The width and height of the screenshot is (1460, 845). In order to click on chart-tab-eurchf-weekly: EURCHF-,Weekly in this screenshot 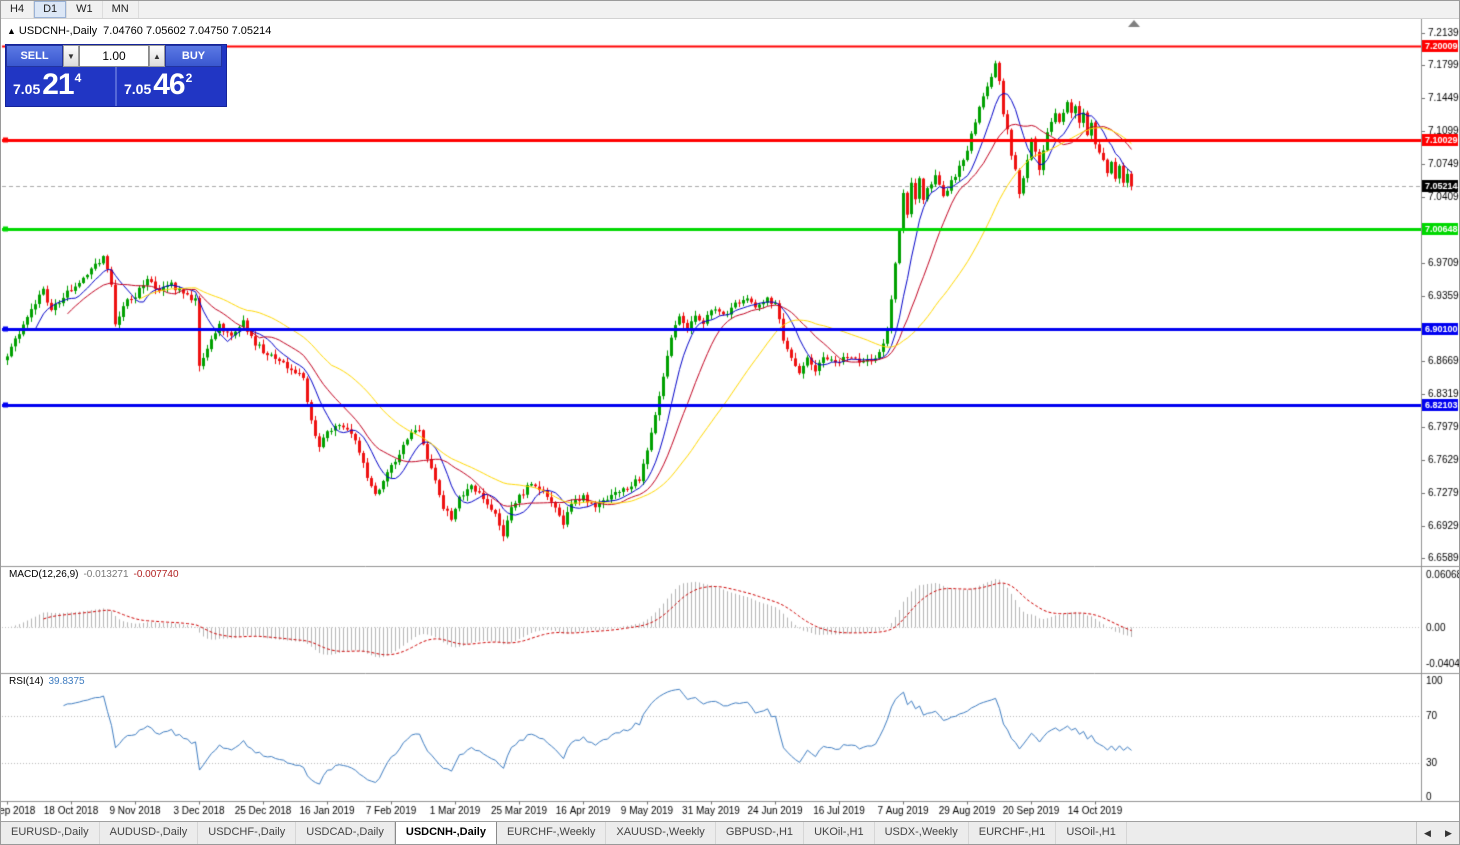, I will do `click(552, 833)`.